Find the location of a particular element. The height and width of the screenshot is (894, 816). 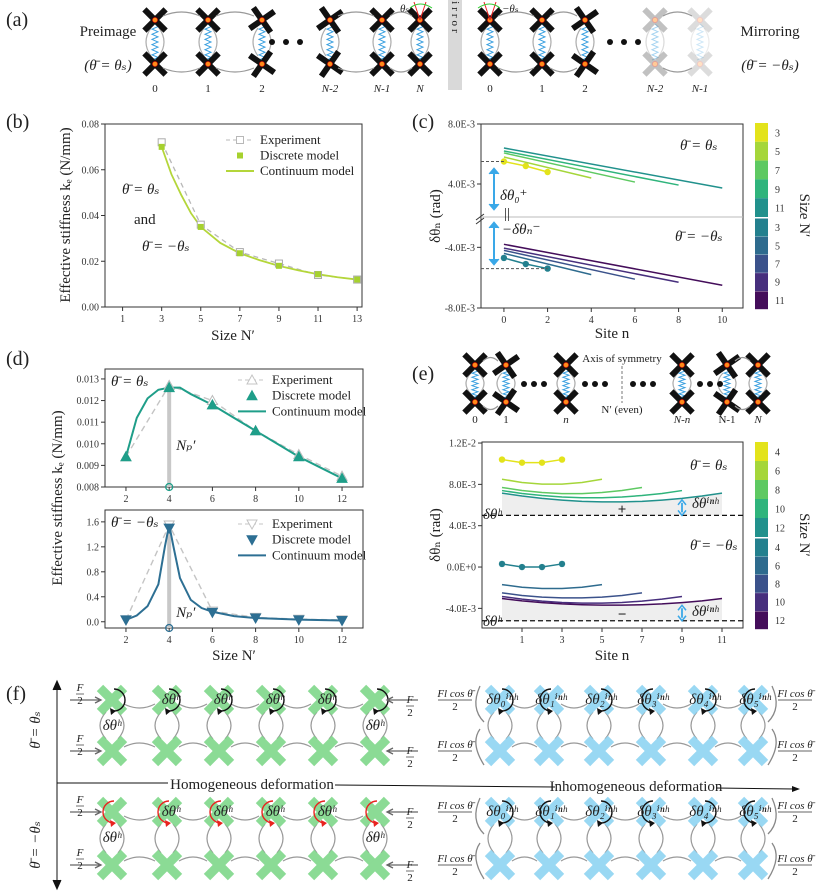

delta-plus-label: δθ₀⁺ is located at coordinates (513, 196).